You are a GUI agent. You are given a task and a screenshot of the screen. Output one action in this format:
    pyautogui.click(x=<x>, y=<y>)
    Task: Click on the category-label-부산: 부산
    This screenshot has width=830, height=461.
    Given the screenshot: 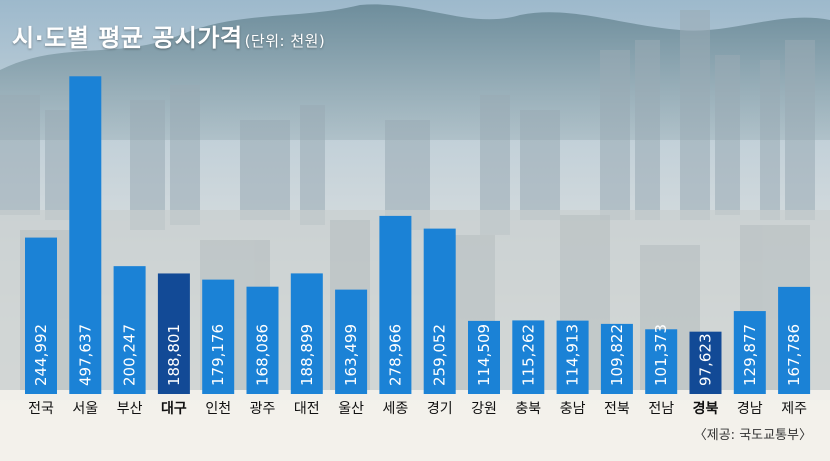 What is the action you would take?
    pyautogui.click(x=130, y=409)
    